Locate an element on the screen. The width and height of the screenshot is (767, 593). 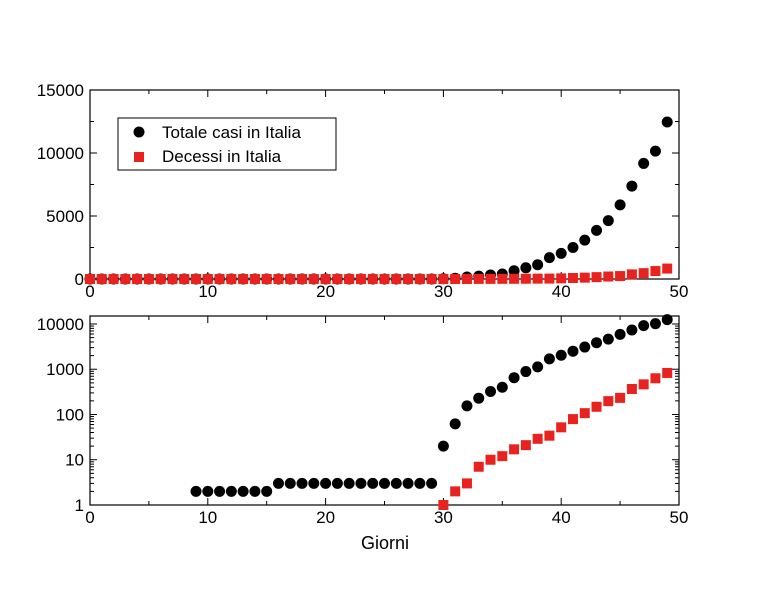
y-tick-label: 100 is located at coordinates (70, 414).